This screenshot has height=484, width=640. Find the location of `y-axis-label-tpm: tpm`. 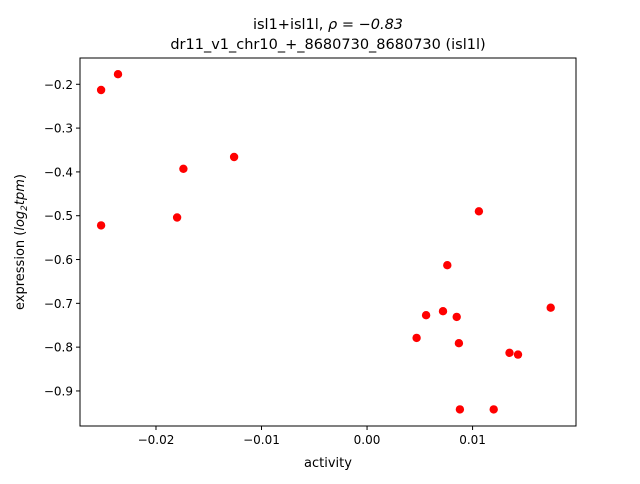

y-axis-label-tpm: tpm is located at coordinates (20, 192).